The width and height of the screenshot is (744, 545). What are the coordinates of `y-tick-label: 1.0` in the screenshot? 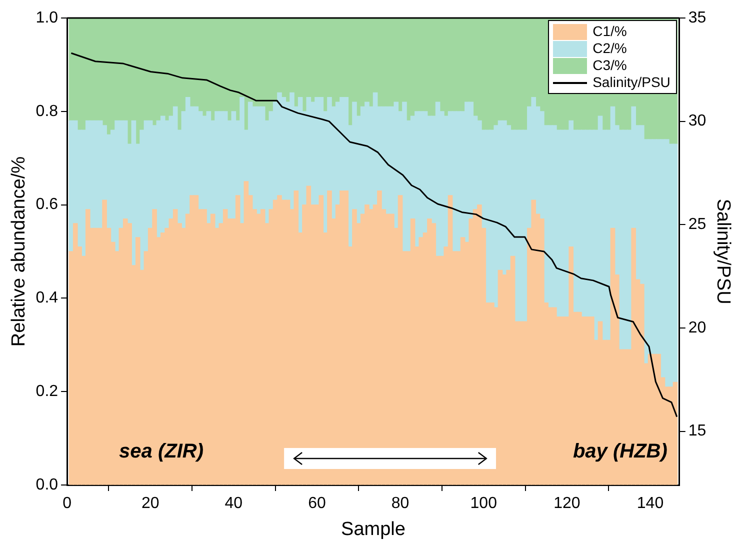 It's located at (47, 17).